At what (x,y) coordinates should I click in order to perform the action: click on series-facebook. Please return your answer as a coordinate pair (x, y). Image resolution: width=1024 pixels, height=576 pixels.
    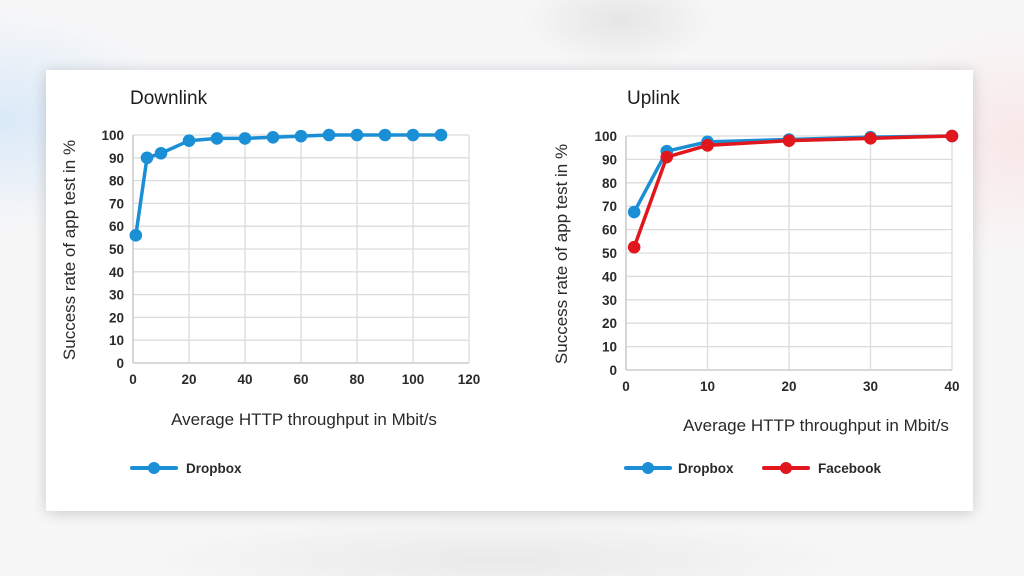
    Looking at the image, I should click on (793, 191).